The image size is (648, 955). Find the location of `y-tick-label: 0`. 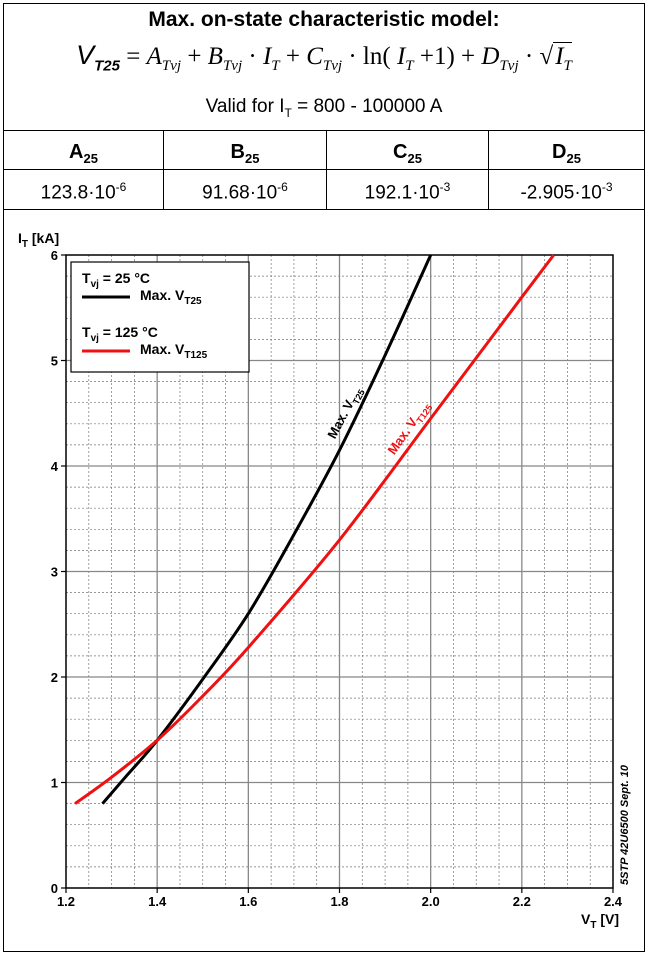

y-tick-label: 0 is located at coordinates (54, 888).